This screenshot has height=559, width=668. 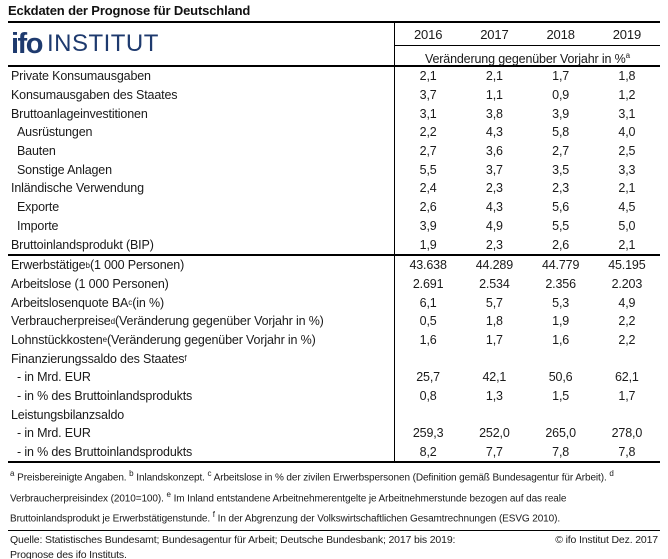 I want to click on row-label: Arbeitslosenquote BA c (in %), so click(x=201, y=302).